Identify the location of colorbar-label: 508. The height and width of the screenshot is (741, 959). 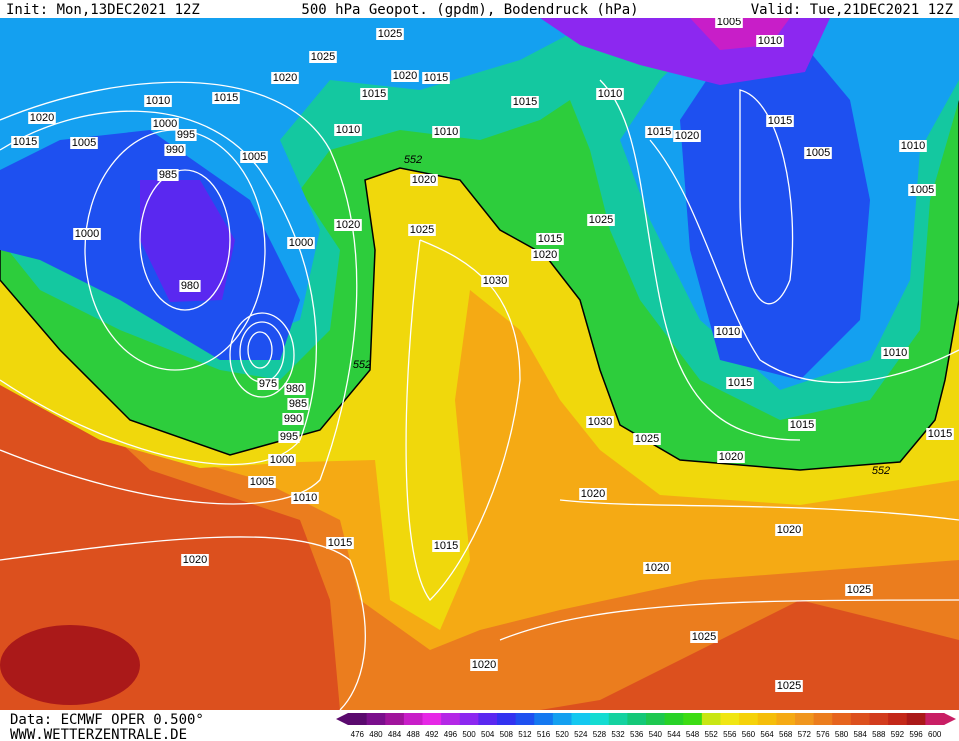
(507, 734).